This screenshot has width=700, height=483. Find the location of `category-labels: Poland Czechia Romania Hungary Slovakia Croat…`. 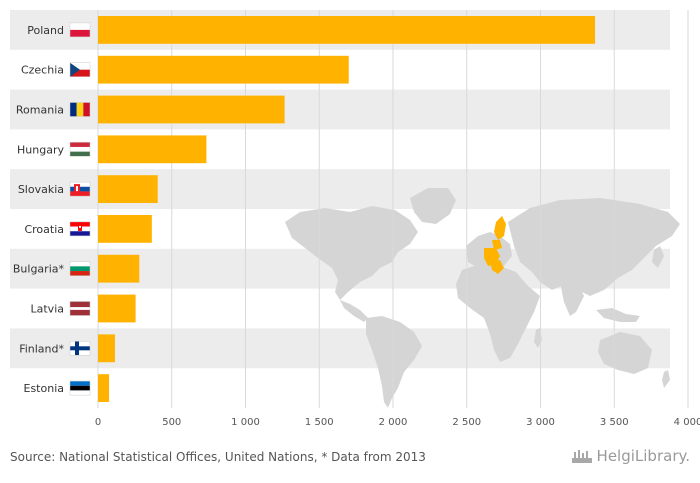

category-labels: Poland Czechia Romania Hungary Slovakia Croat… is located at coordinates (39, 209).